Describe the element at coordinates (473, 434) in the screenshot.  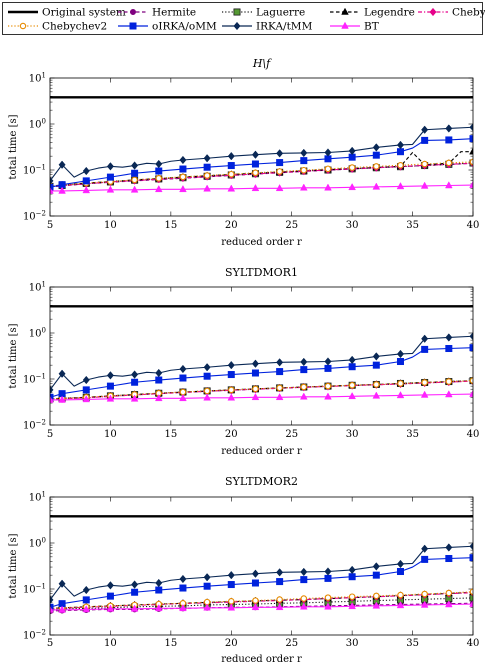
I see `x-tick-label: 40` at that location.